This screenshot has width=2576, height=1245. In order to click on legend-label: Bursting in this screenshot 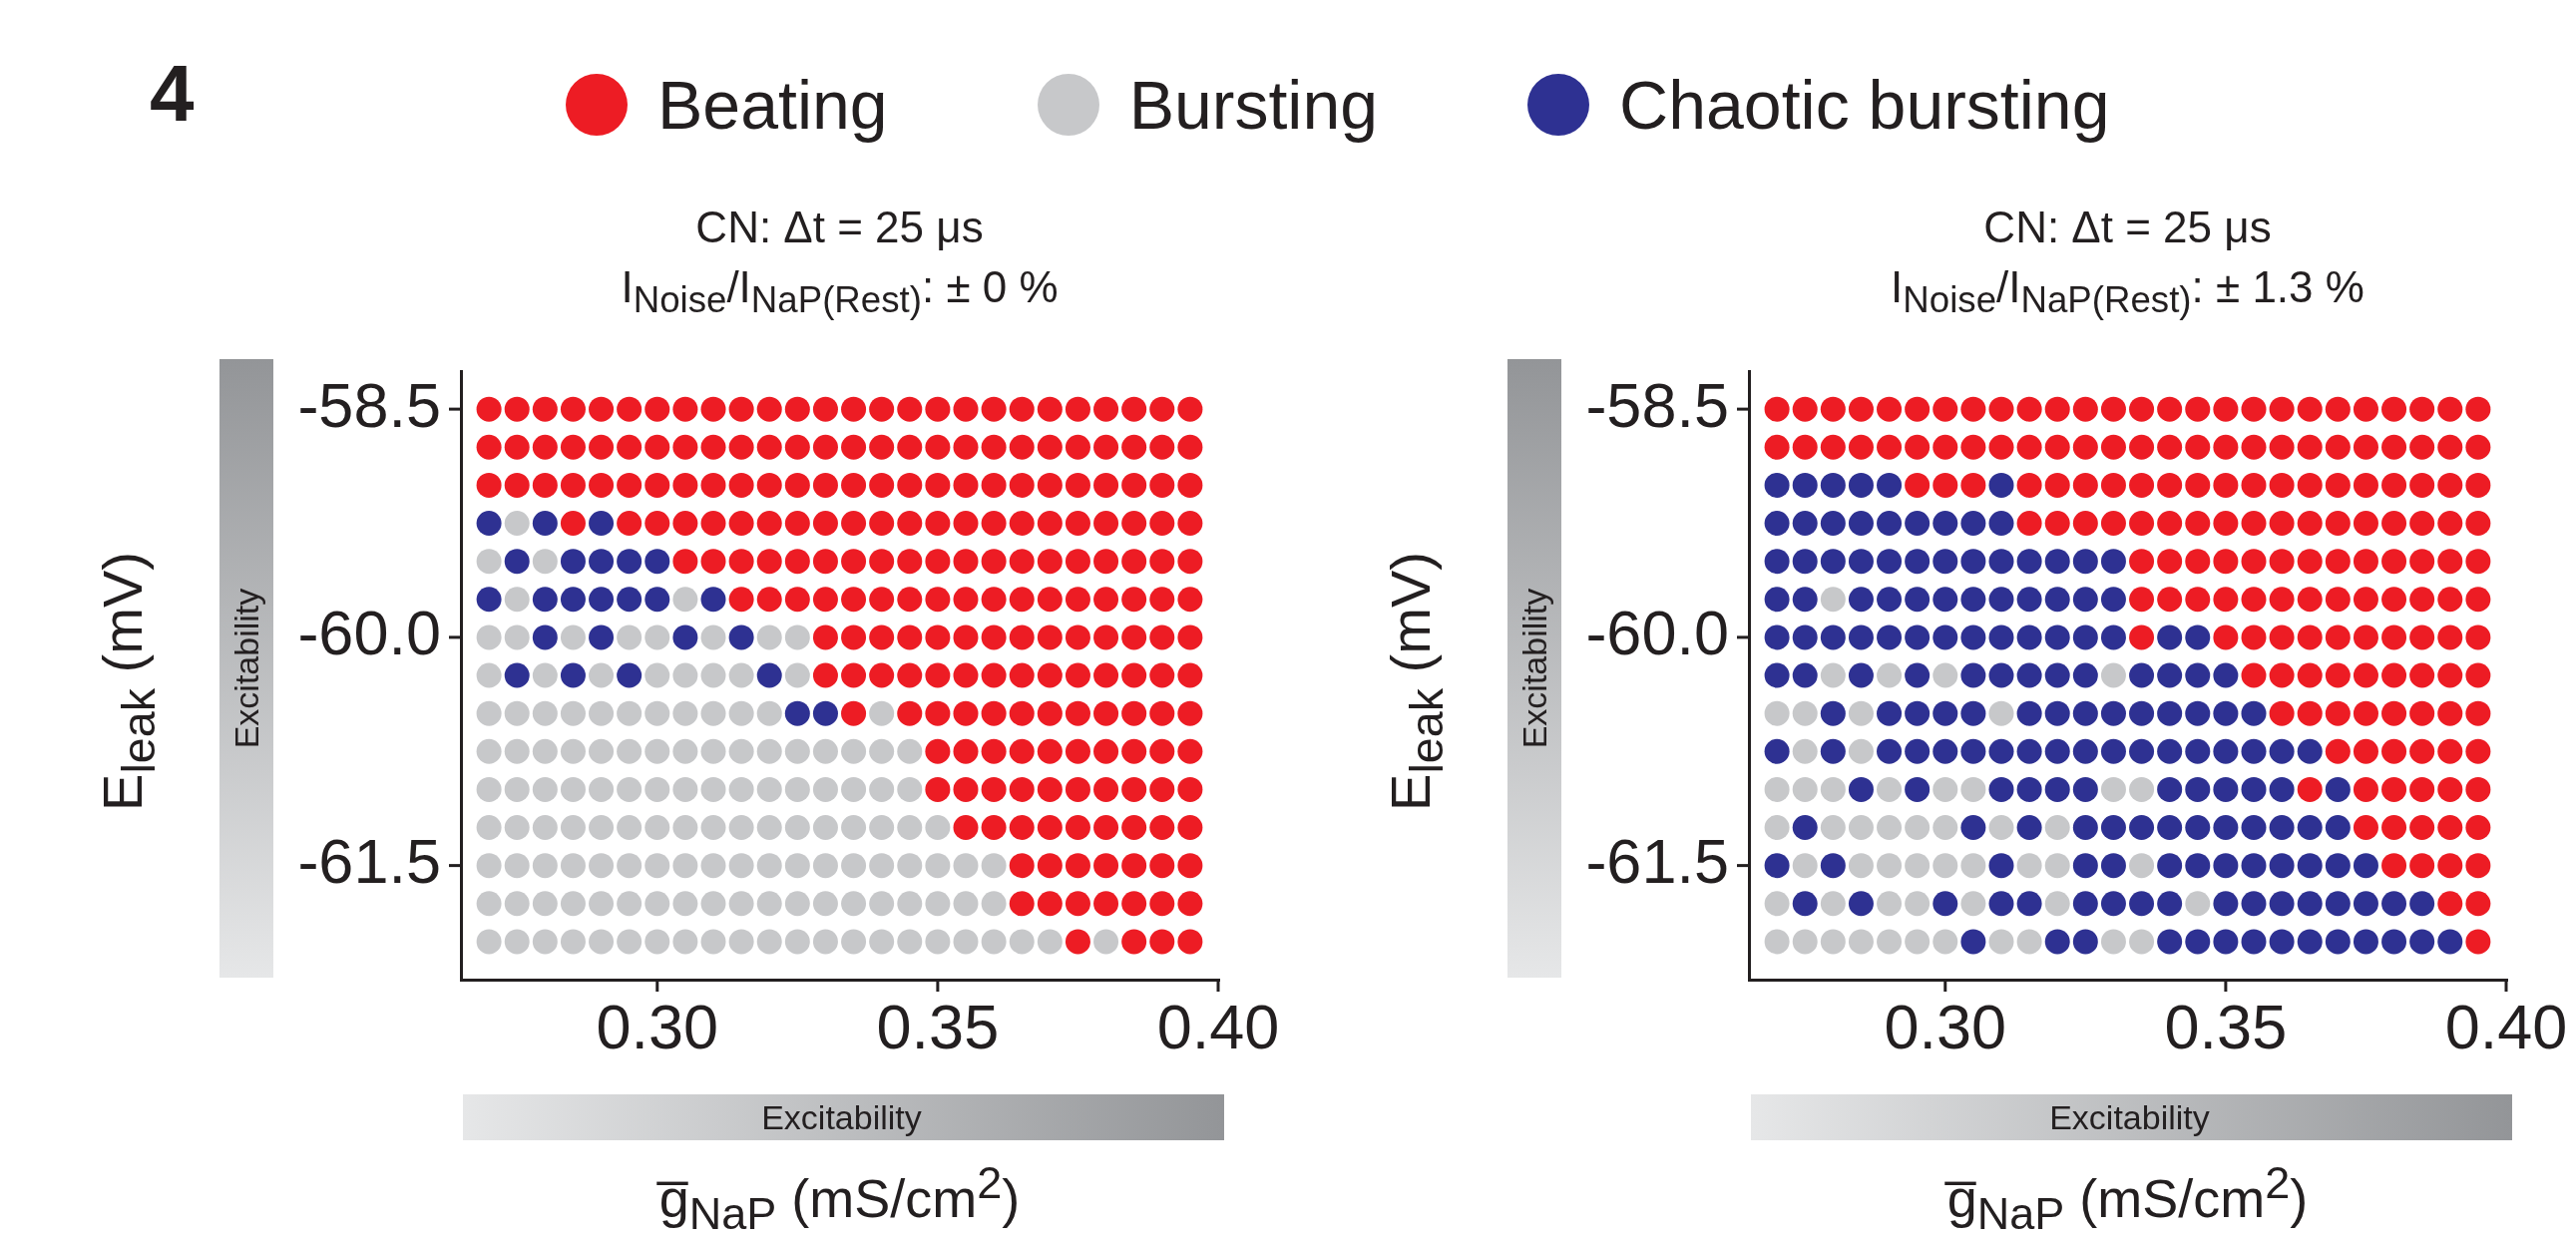, I will do `click(1253, 105)`.